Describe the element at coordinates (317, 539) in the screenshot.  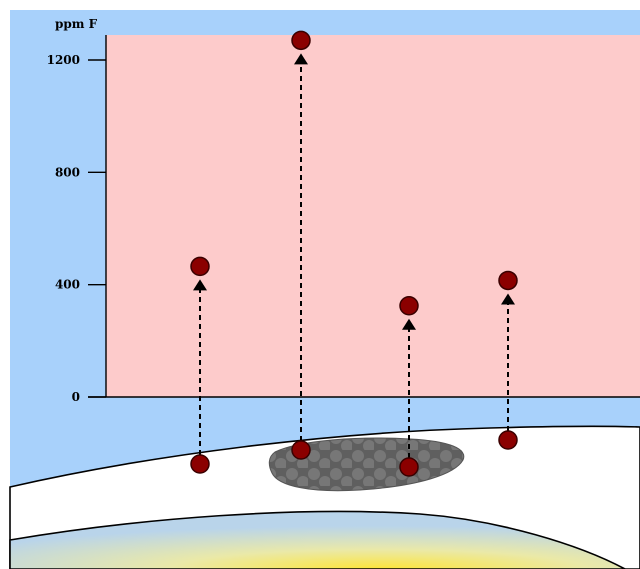
I see `dentin-layer` at that location.